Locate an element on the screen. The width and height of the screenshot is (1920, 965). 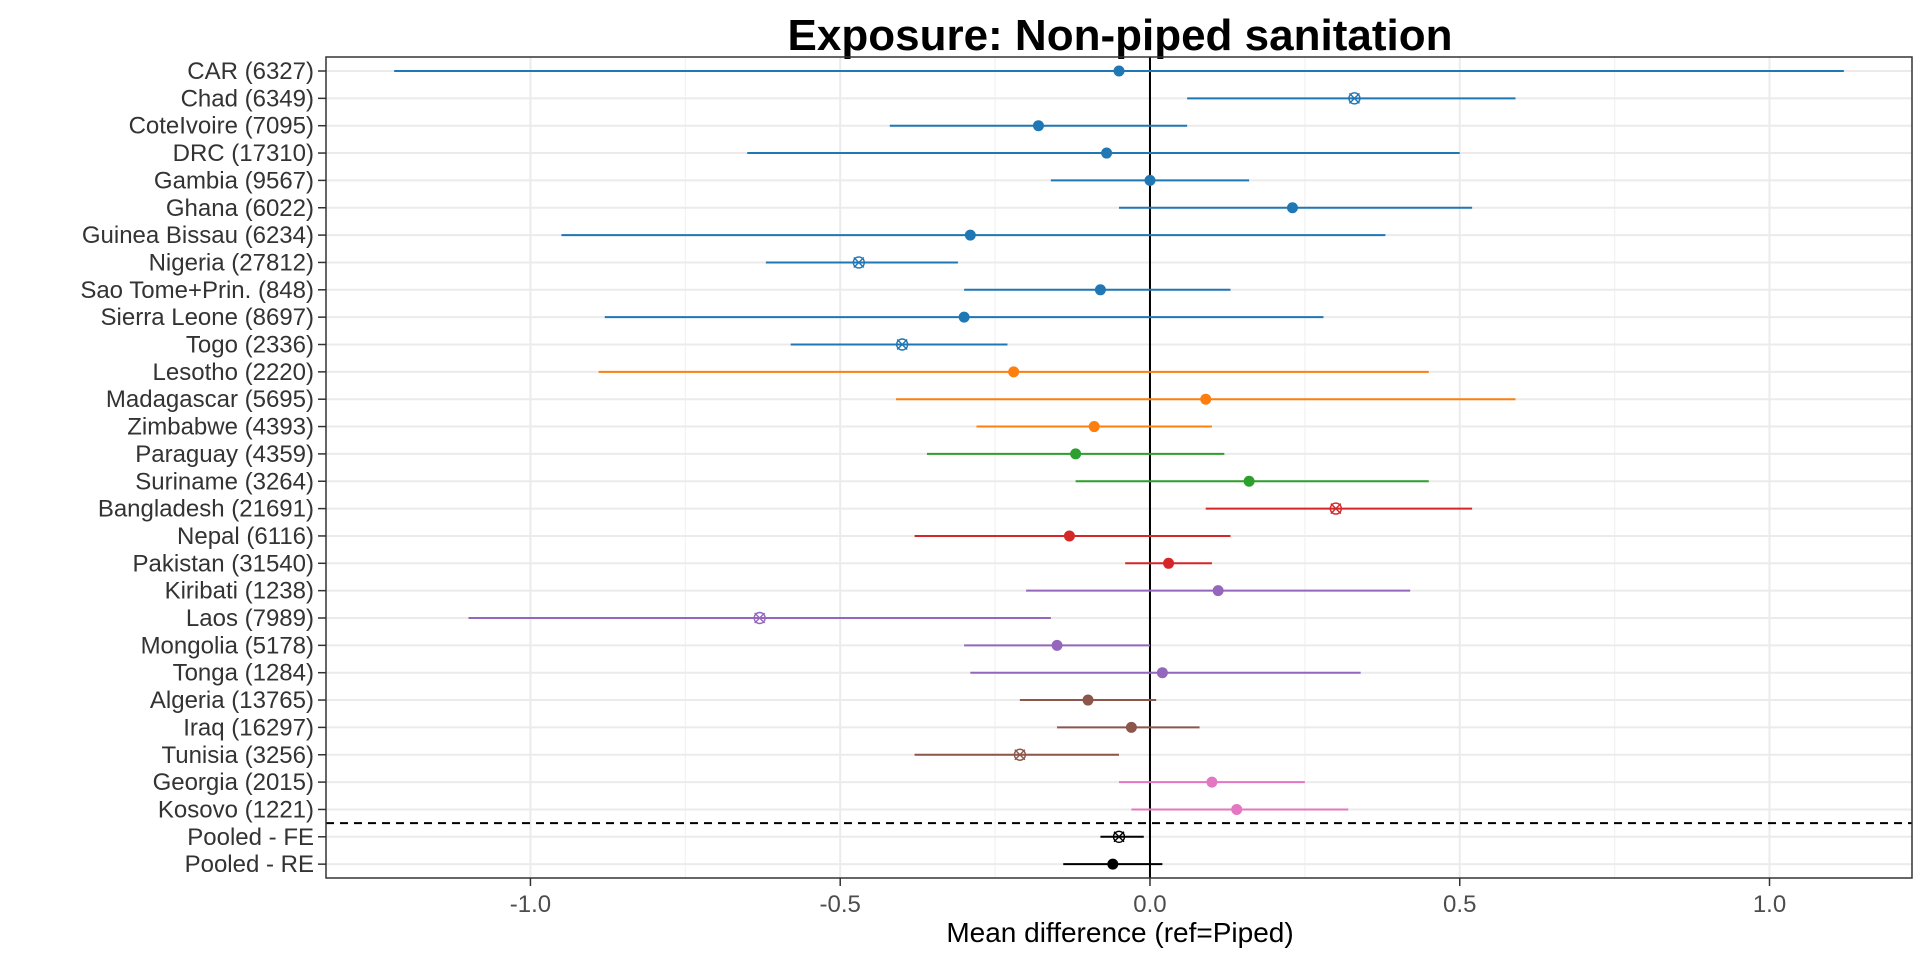
y-tick-label: Tonga (1284) is located at coordinates (243, 673).